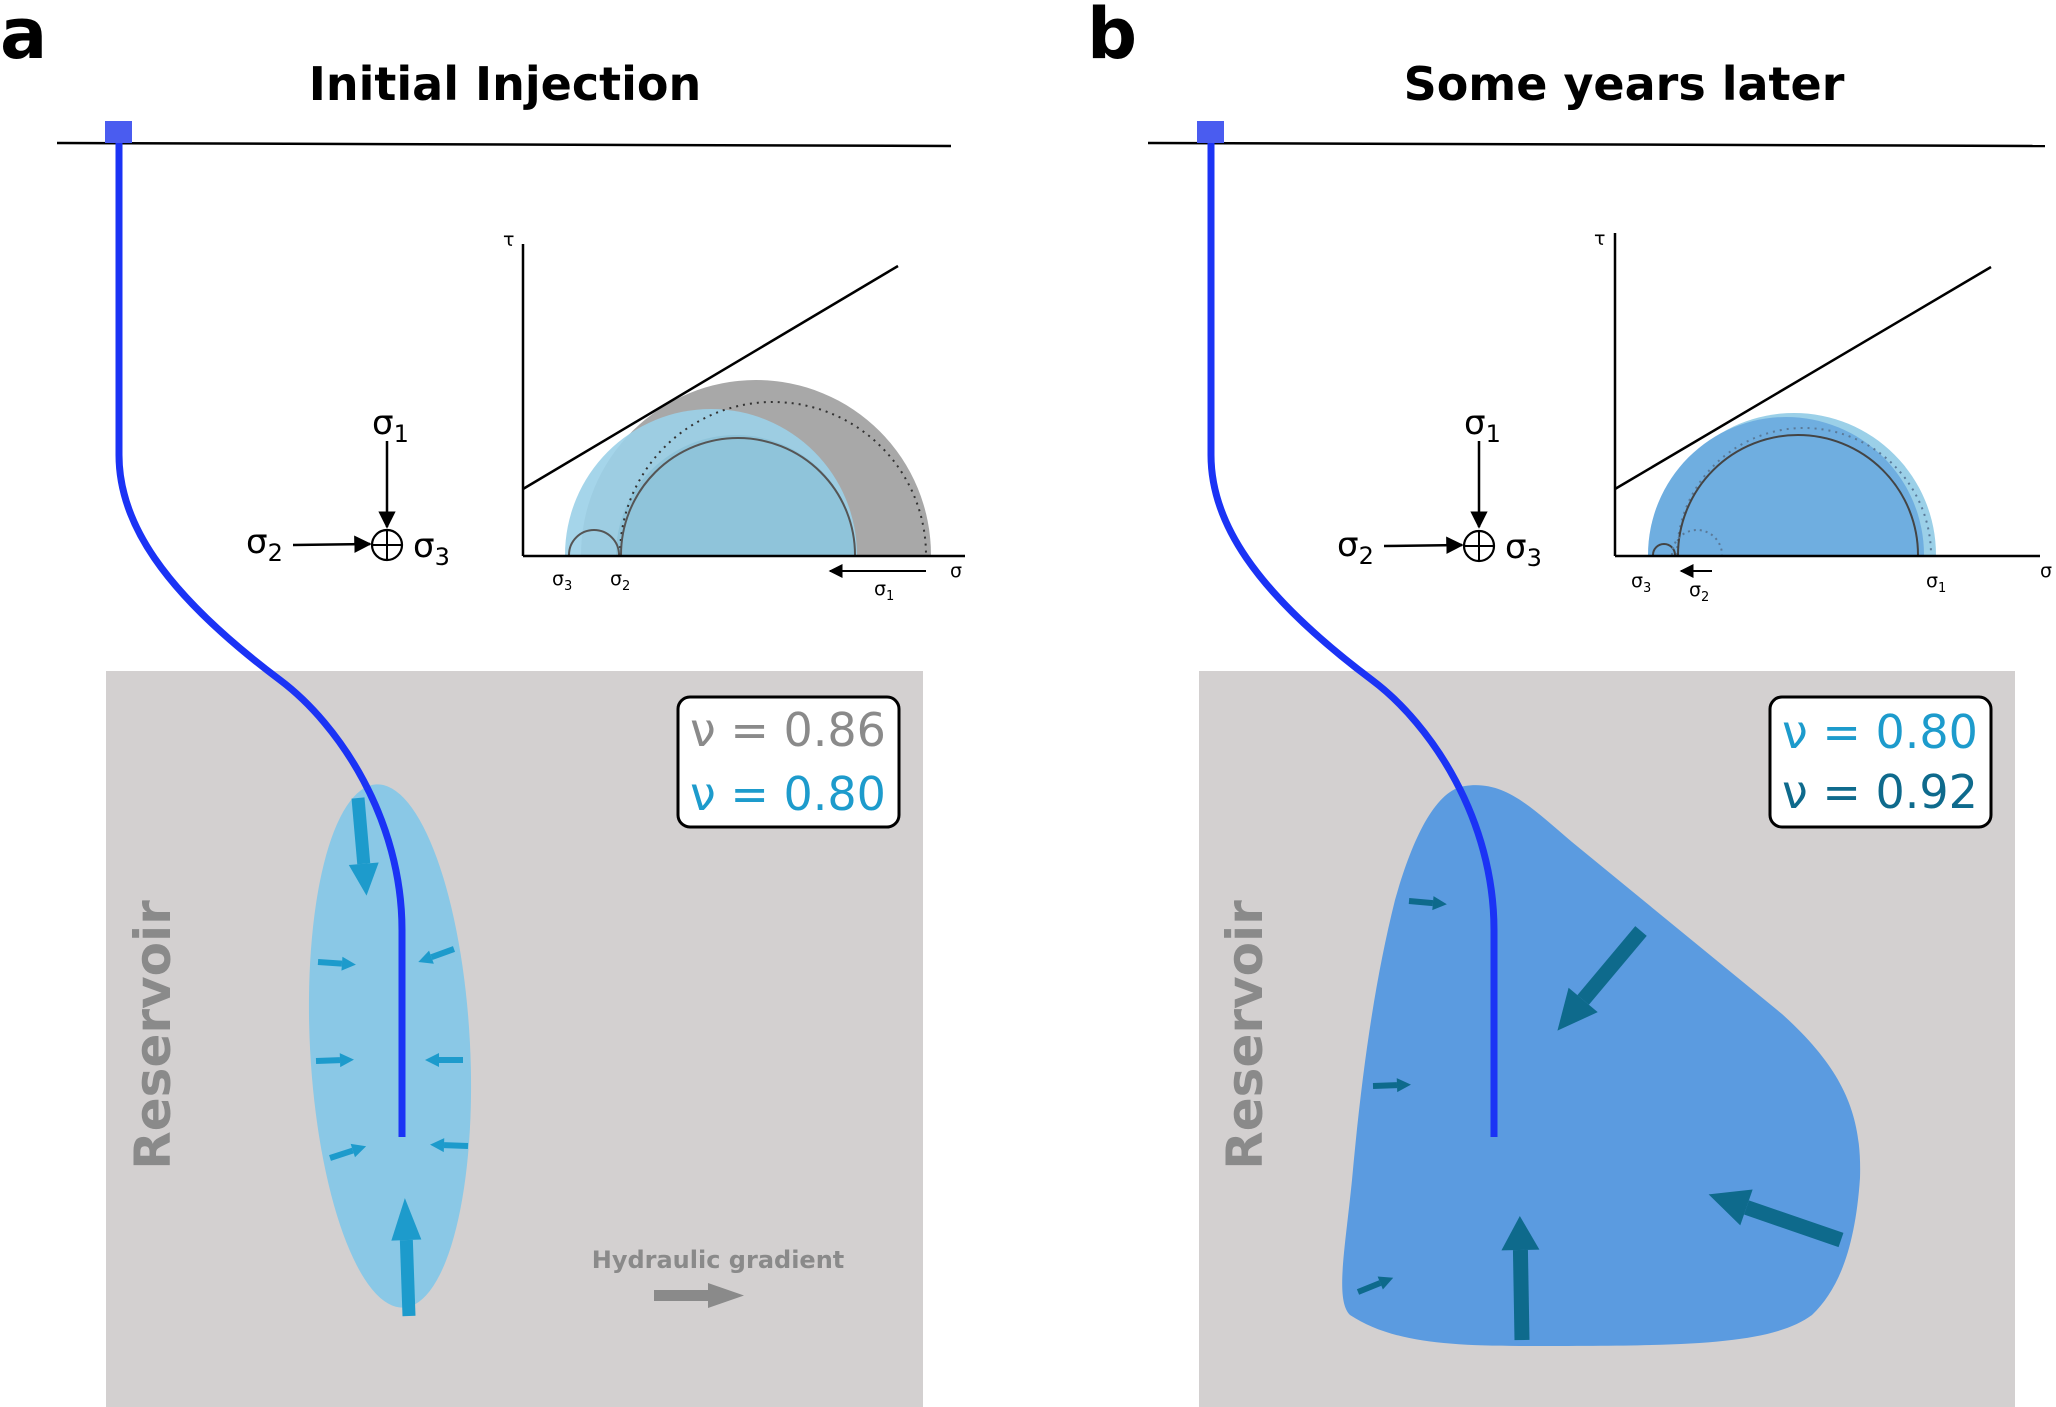 The image size is (2056, 1407). I want to click on mohr-circle-small-dotted, so click(1697, 542).